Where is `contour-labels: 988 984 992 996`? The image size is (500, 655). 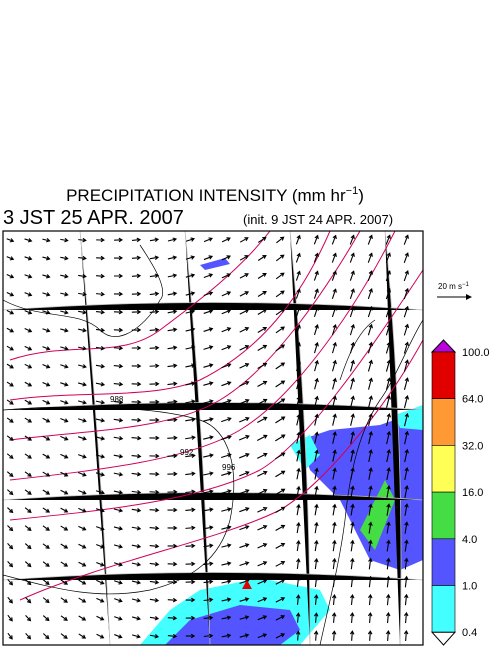 contour-labels: 988 984 992 996 is located at coordinates (173, 433).